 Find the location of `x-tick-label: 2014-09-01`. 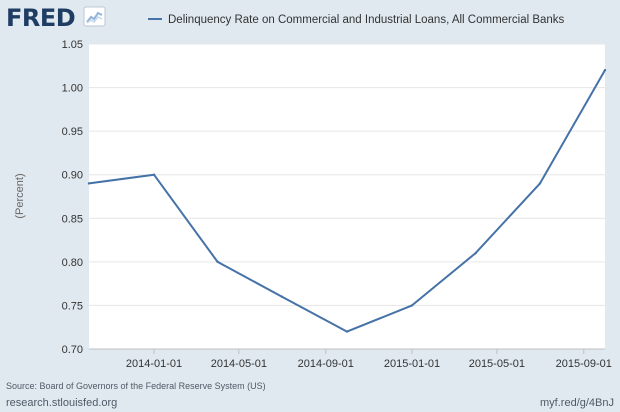

x-tick-label: 2014-09-01 is located at coordinates (326, 364).